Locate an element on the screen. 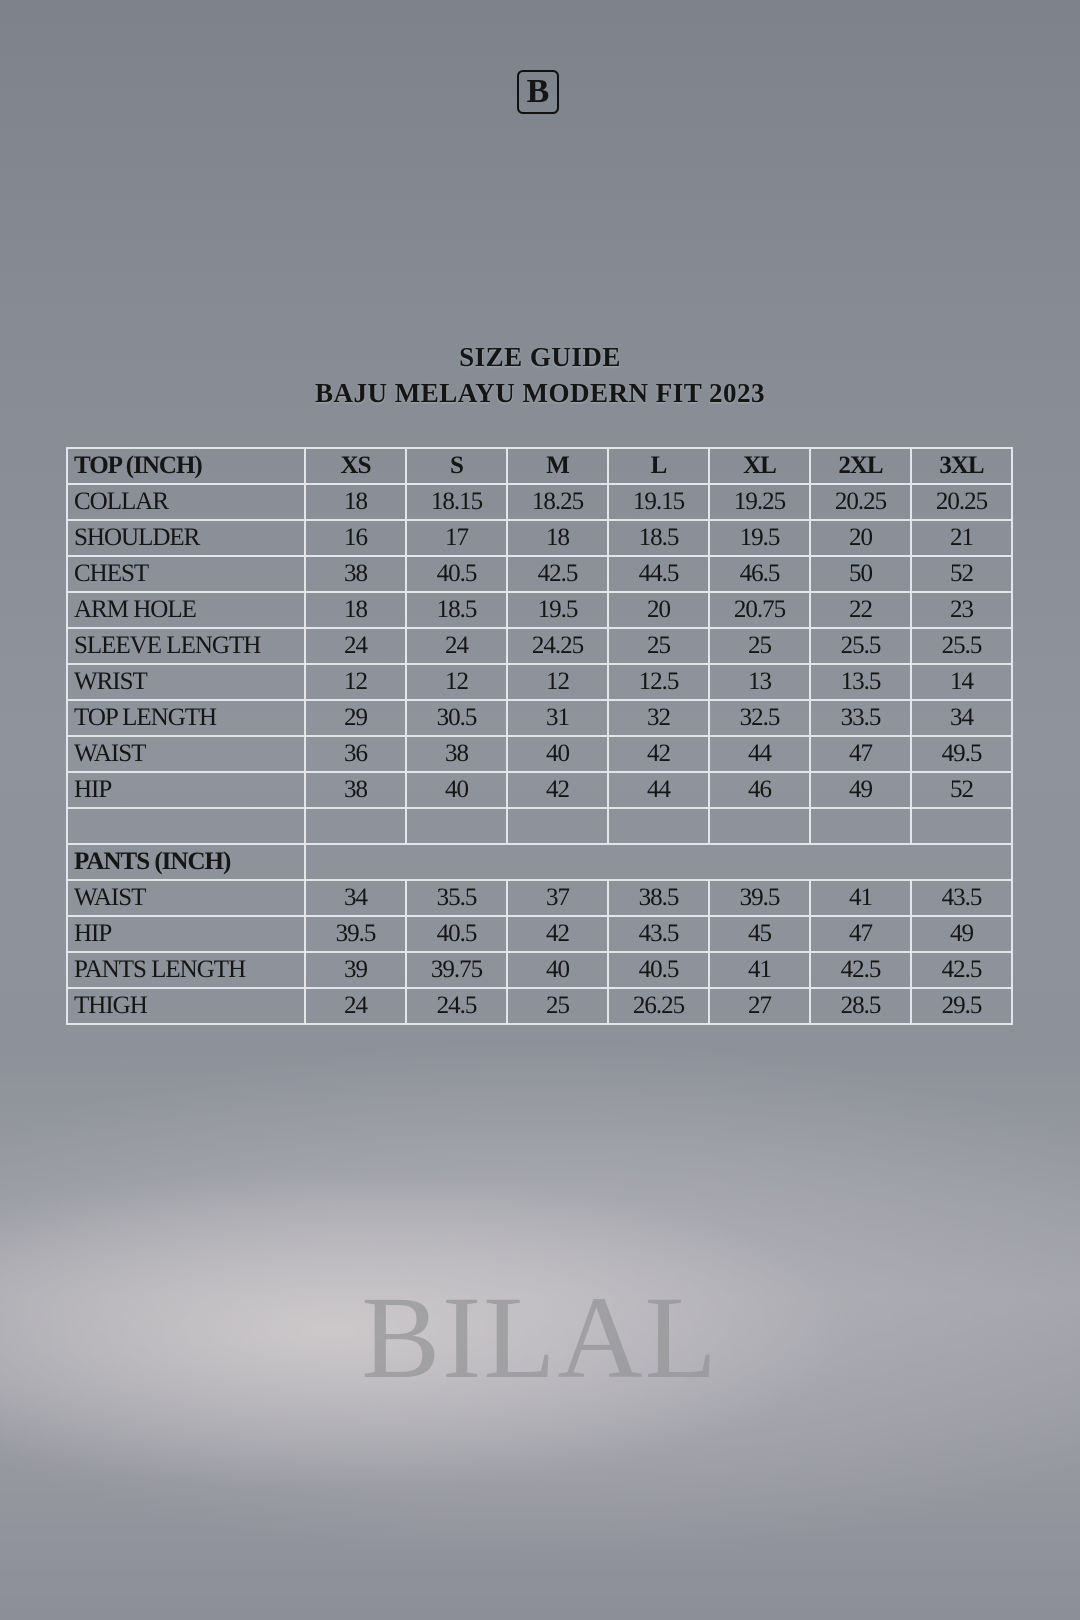 Image resolution: width=1080 pixels, height=1620 pixels. value-cell: 43.5 is located at coordinates (961, 898).